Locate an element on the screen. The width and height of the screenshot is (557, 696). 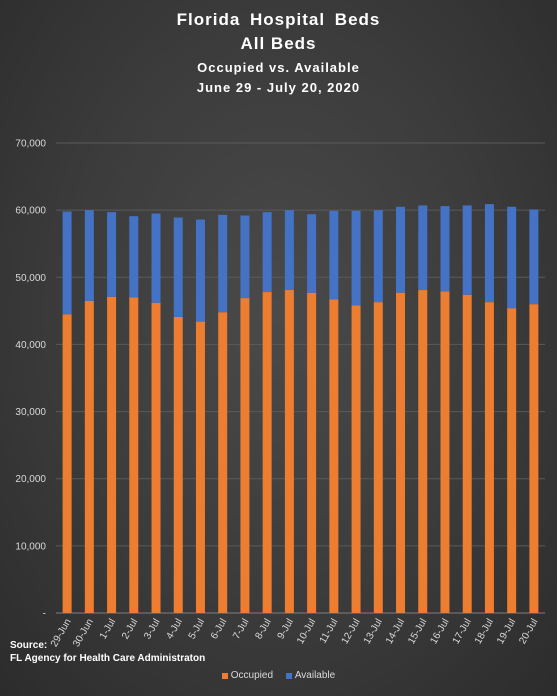
x-tick-label: 16-Jul is located at coordinates (439, 631).